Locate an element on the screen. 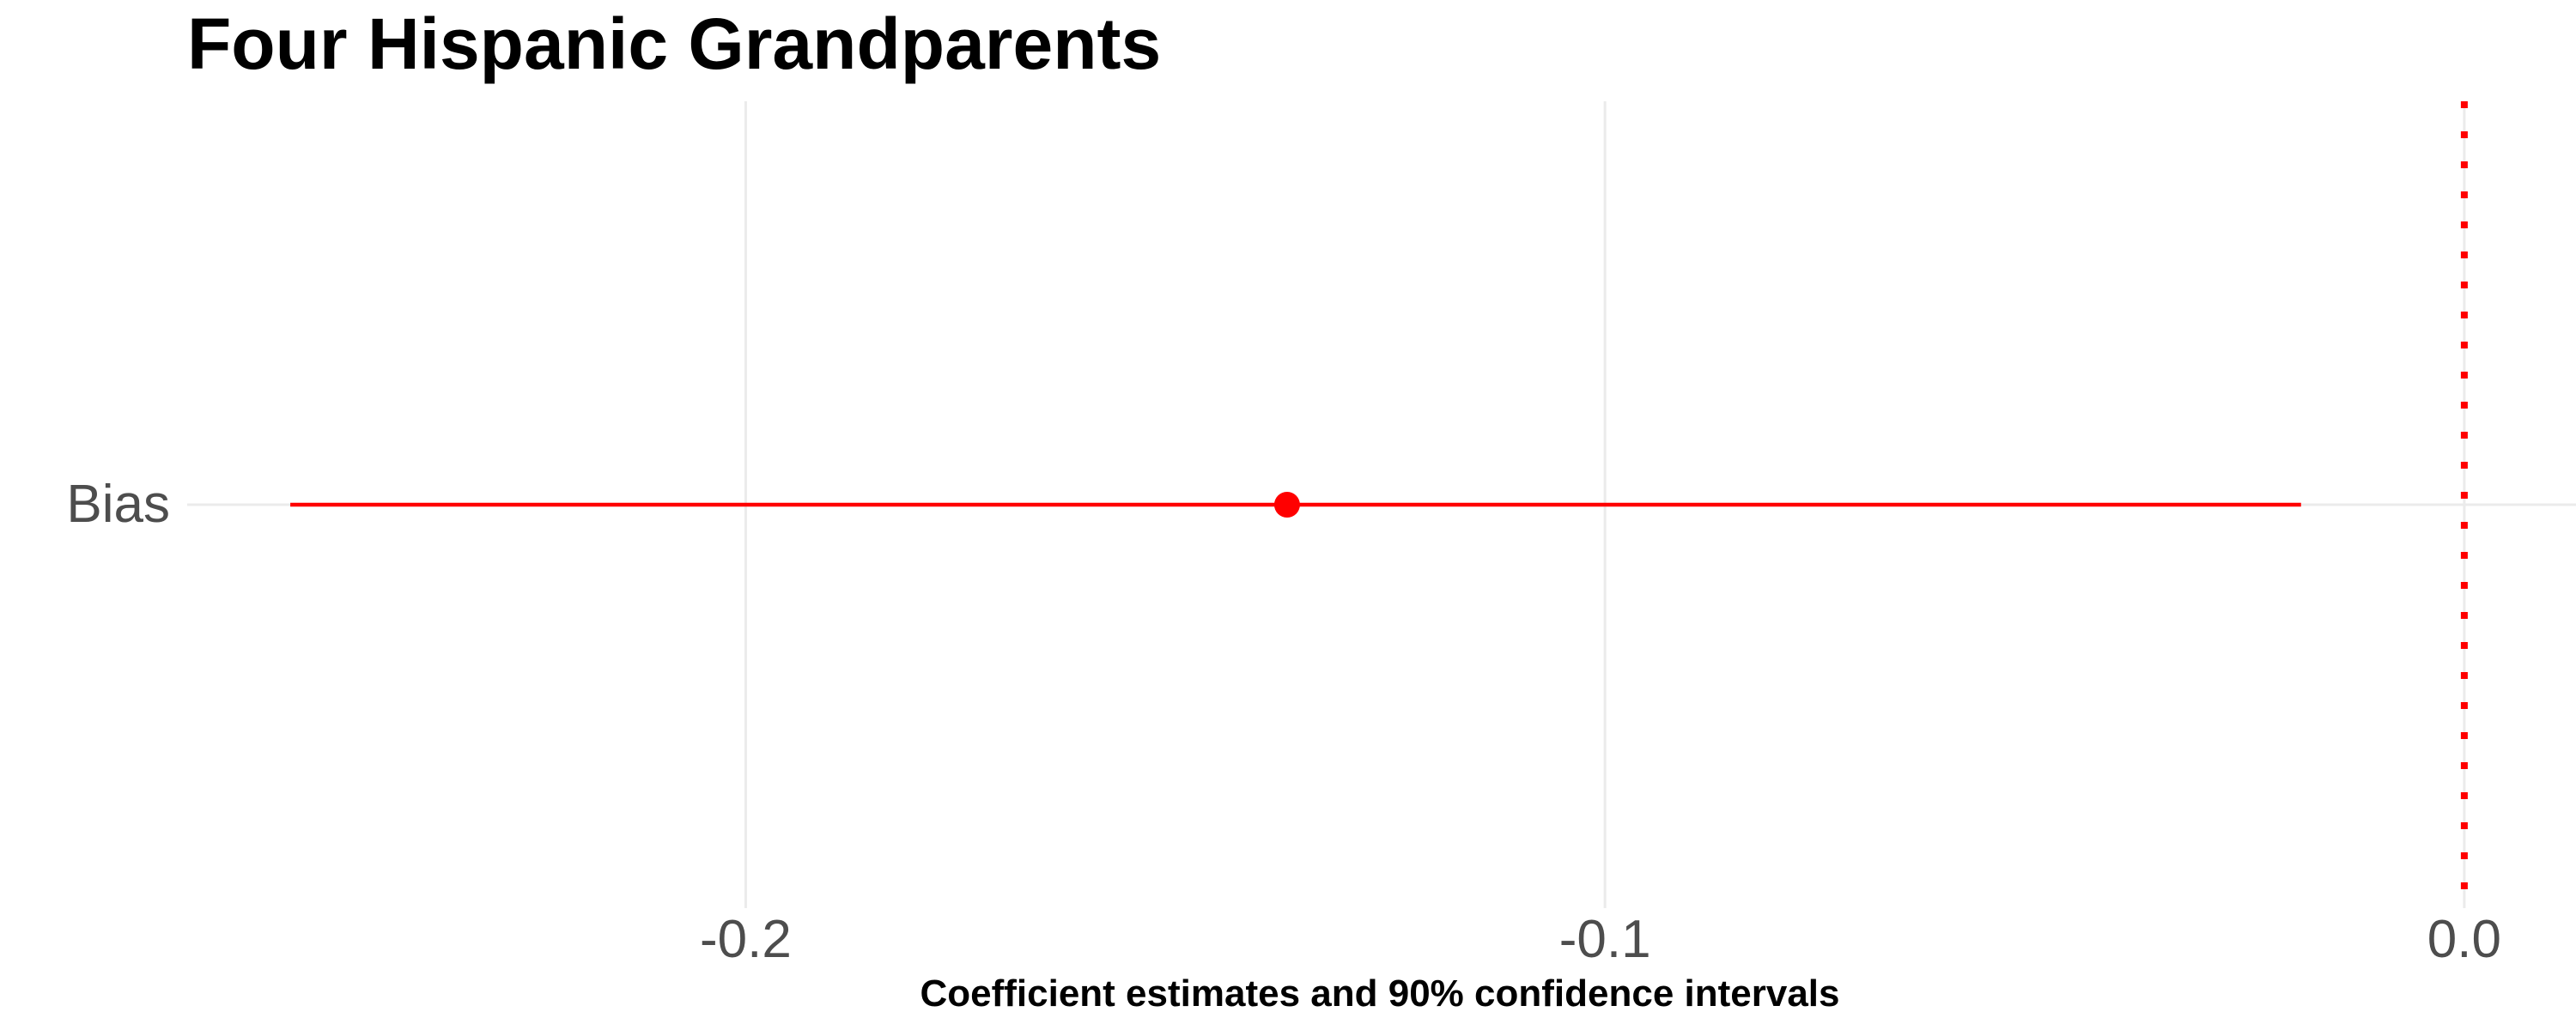 This screenshot has height=1030, width=2576. x-tick-label: -0.2 is located at coordinates (746, 939).